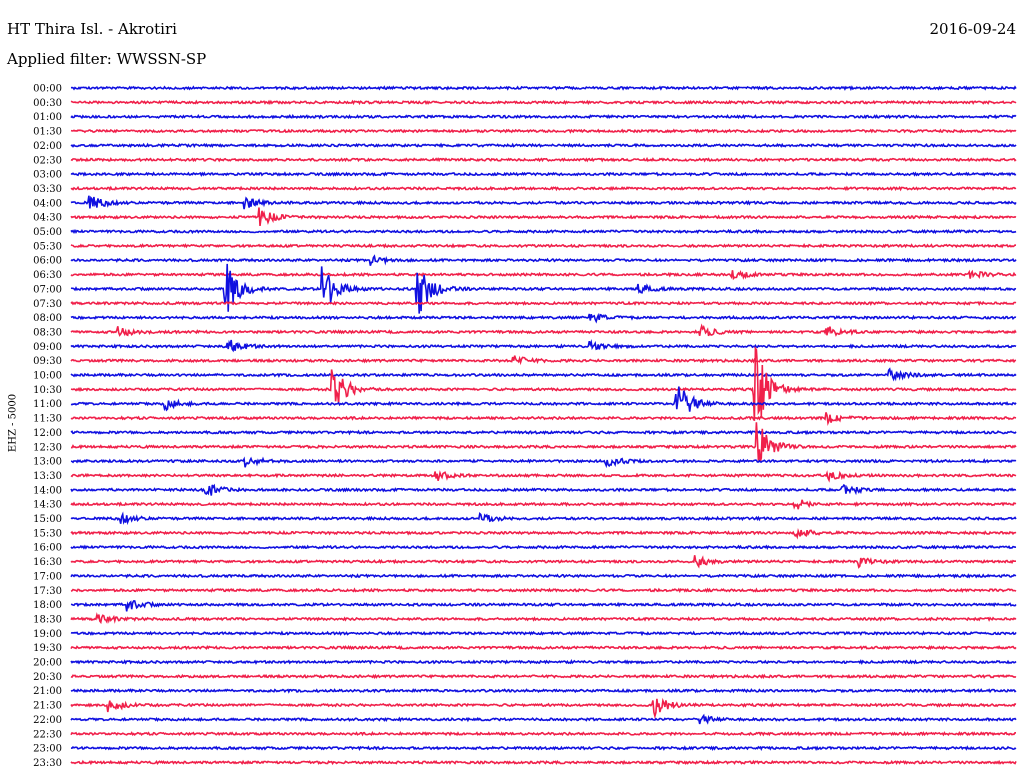 Image resolution: width=1024 pixels, height=780 pixels. What do you see at coordinates (47, 332) in the screenshot?
I see `row-label-0830: 08:30` at bounding box center [47, 332].